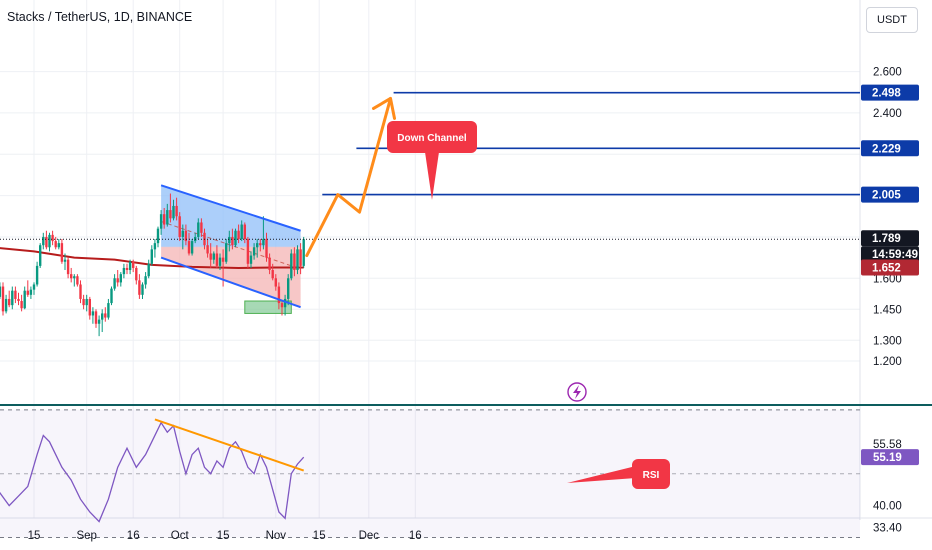  I want to click on rsi-callout: RSI, so click(618, 474).